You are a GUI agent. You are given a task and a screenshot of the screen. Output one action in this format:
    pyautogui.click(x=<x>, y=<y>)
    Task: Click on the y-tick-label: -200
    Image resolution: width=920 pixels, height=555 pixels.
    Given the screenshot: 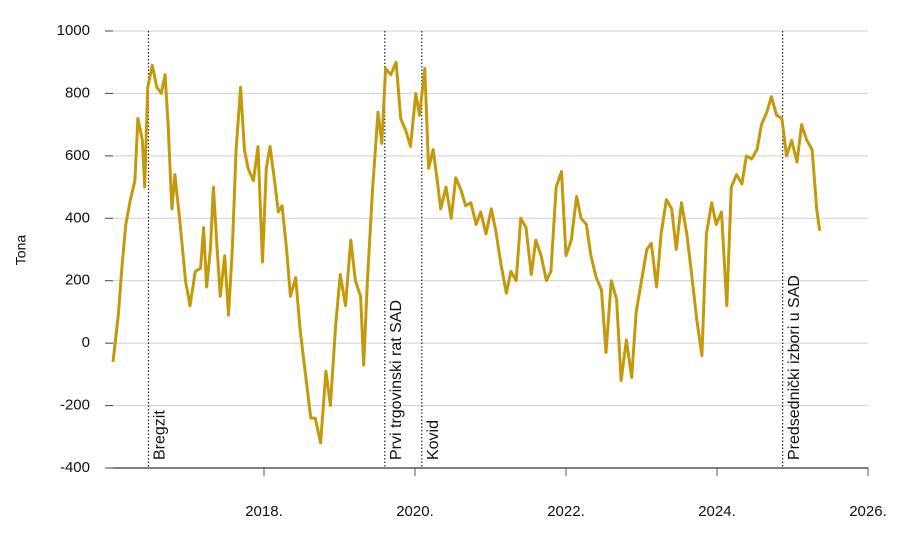 What is the action you would take?
    pyautogui.click(x=75, y=405)
    